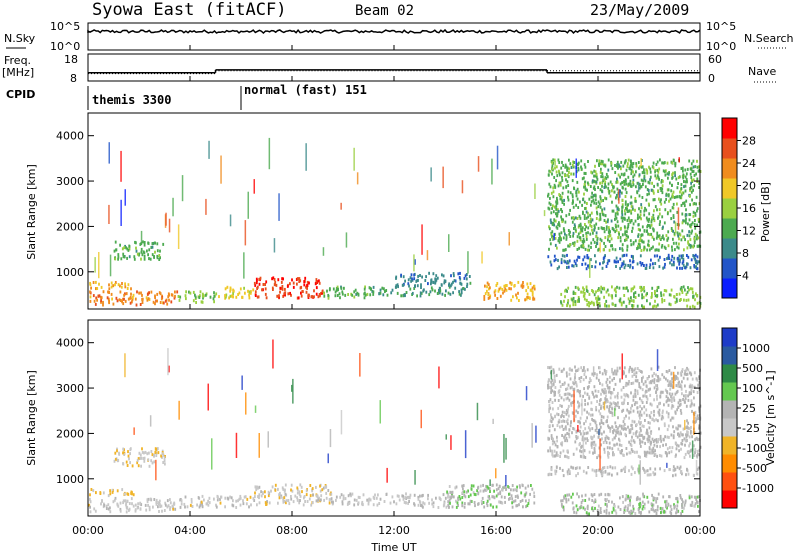 This screenshot has height=554, width=800. What do you see at coordinates (17, 60) in the screenshot?
I see `freq-label-line1: Freq.` at bounding box center [17, 60].